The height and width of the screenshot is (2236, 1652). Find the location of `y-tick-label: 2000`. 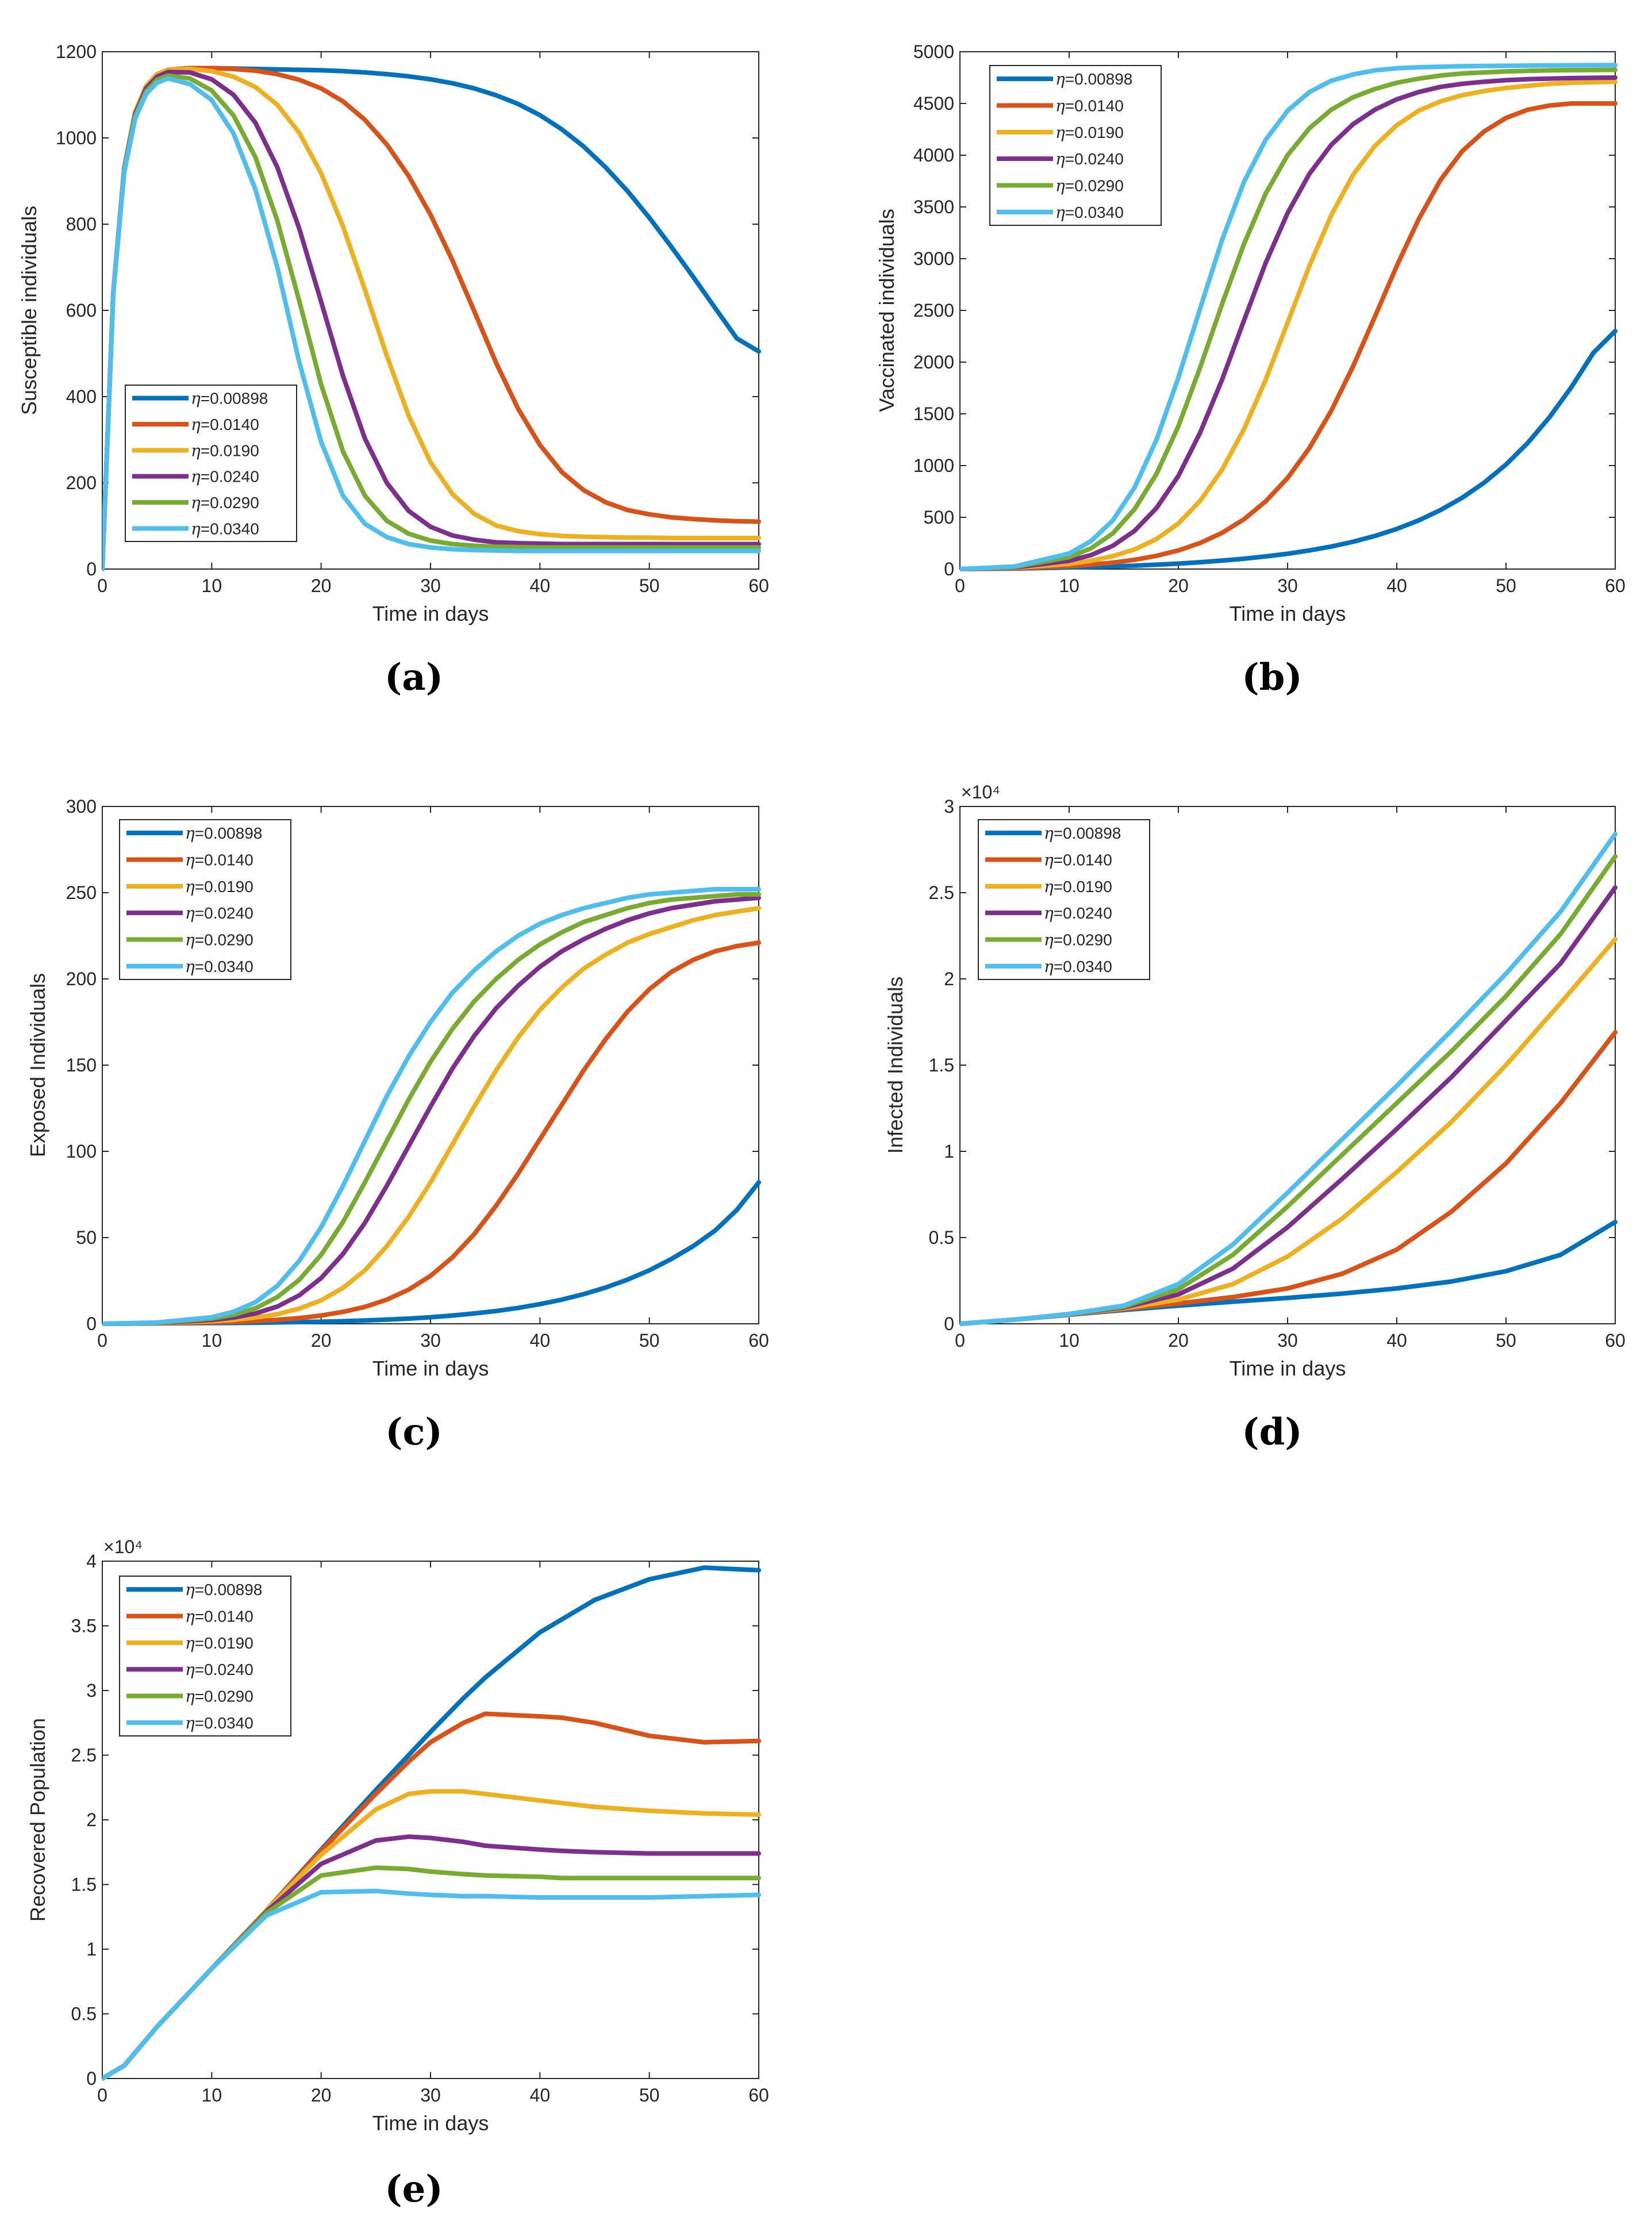

y-tick-label: 2000 is located at coordinates (933, 362).